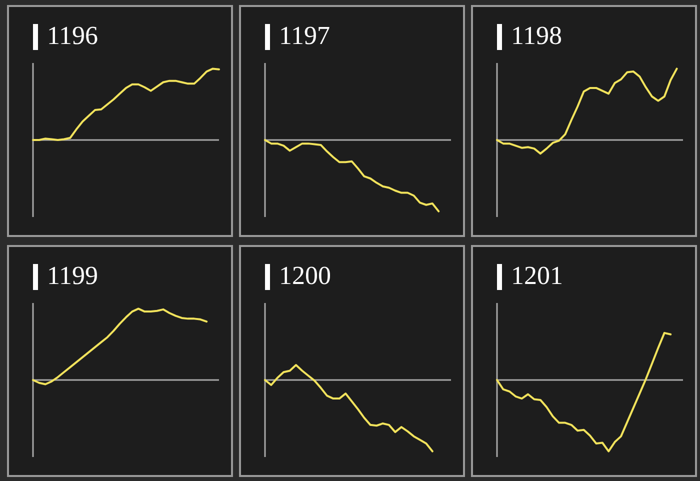 This screenshot has height=481, width=700. What do you see at coordinates (536, 36) in the screenshot?
I see `chart-title: 1198` at bounding box center [536, 36].